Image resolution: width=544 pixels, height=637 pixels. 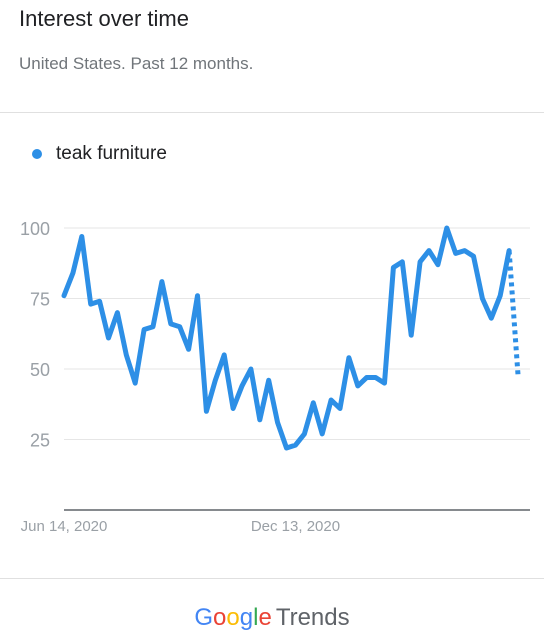 What do you see at coordinates (204, 617) in the screenshot?
I see `google-letter: G` at bounding box center [204, 617].